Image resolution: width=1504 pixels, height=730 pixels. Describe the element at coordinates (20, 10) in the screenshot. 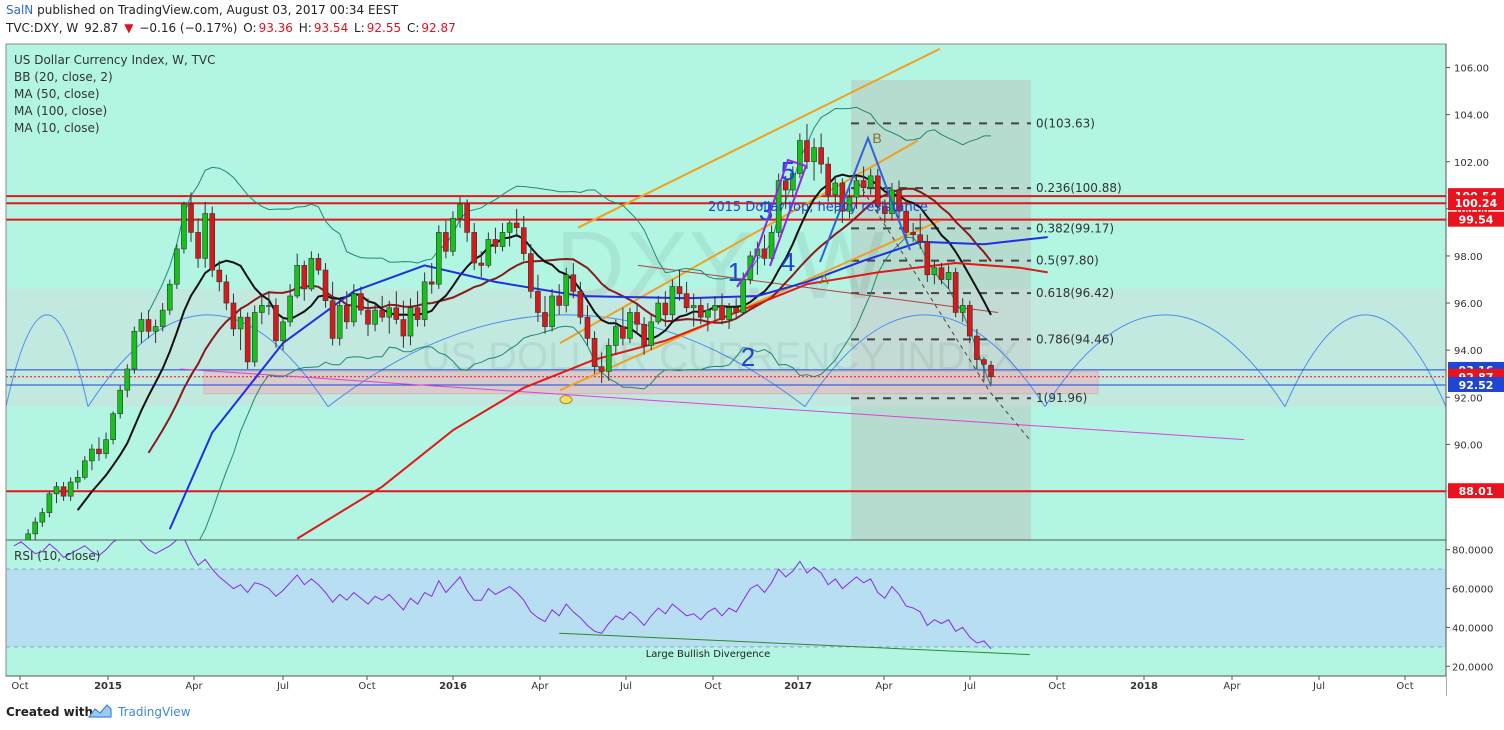

I see `author-link: SalN` at that location.